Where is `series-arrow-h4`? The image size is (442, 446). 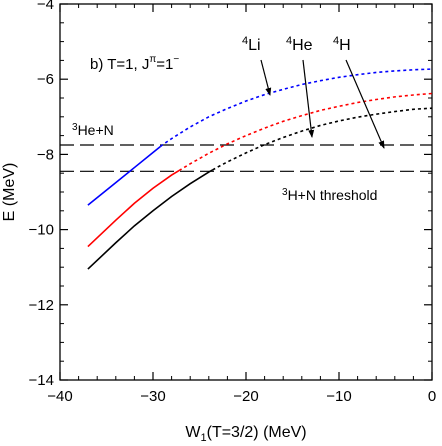 series-arrow-h4 is located at coordinates (365, 104).